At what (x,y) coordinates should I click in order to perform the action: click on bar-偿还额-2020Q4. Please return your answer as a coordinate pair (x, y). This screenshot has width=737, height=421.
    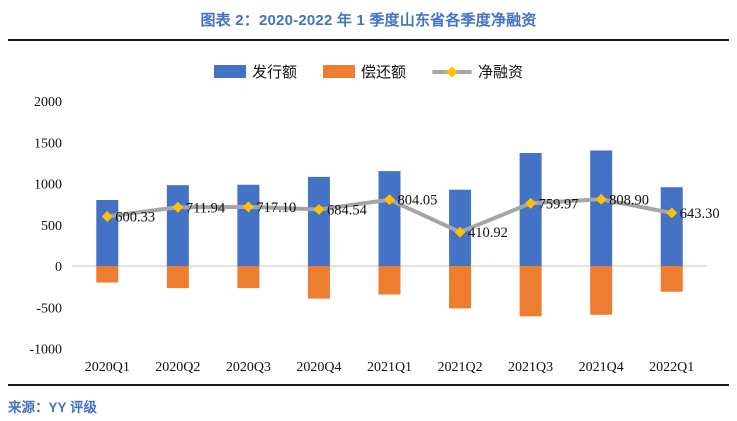
    Looking at the image, I should click on (318, 282).